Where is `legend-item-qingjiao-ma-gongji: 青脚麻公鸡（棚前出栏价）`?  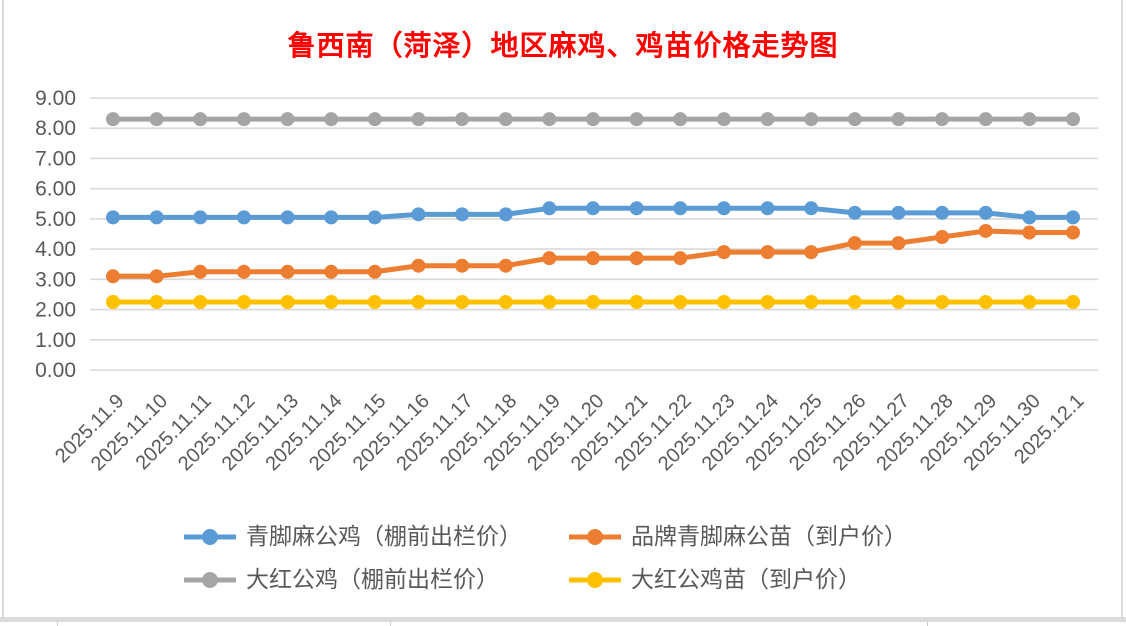 legend-item-qingjiao-ma-gongji: 青脚麻公鸡（棚前出栏价） is located at coordinates (375, 537).